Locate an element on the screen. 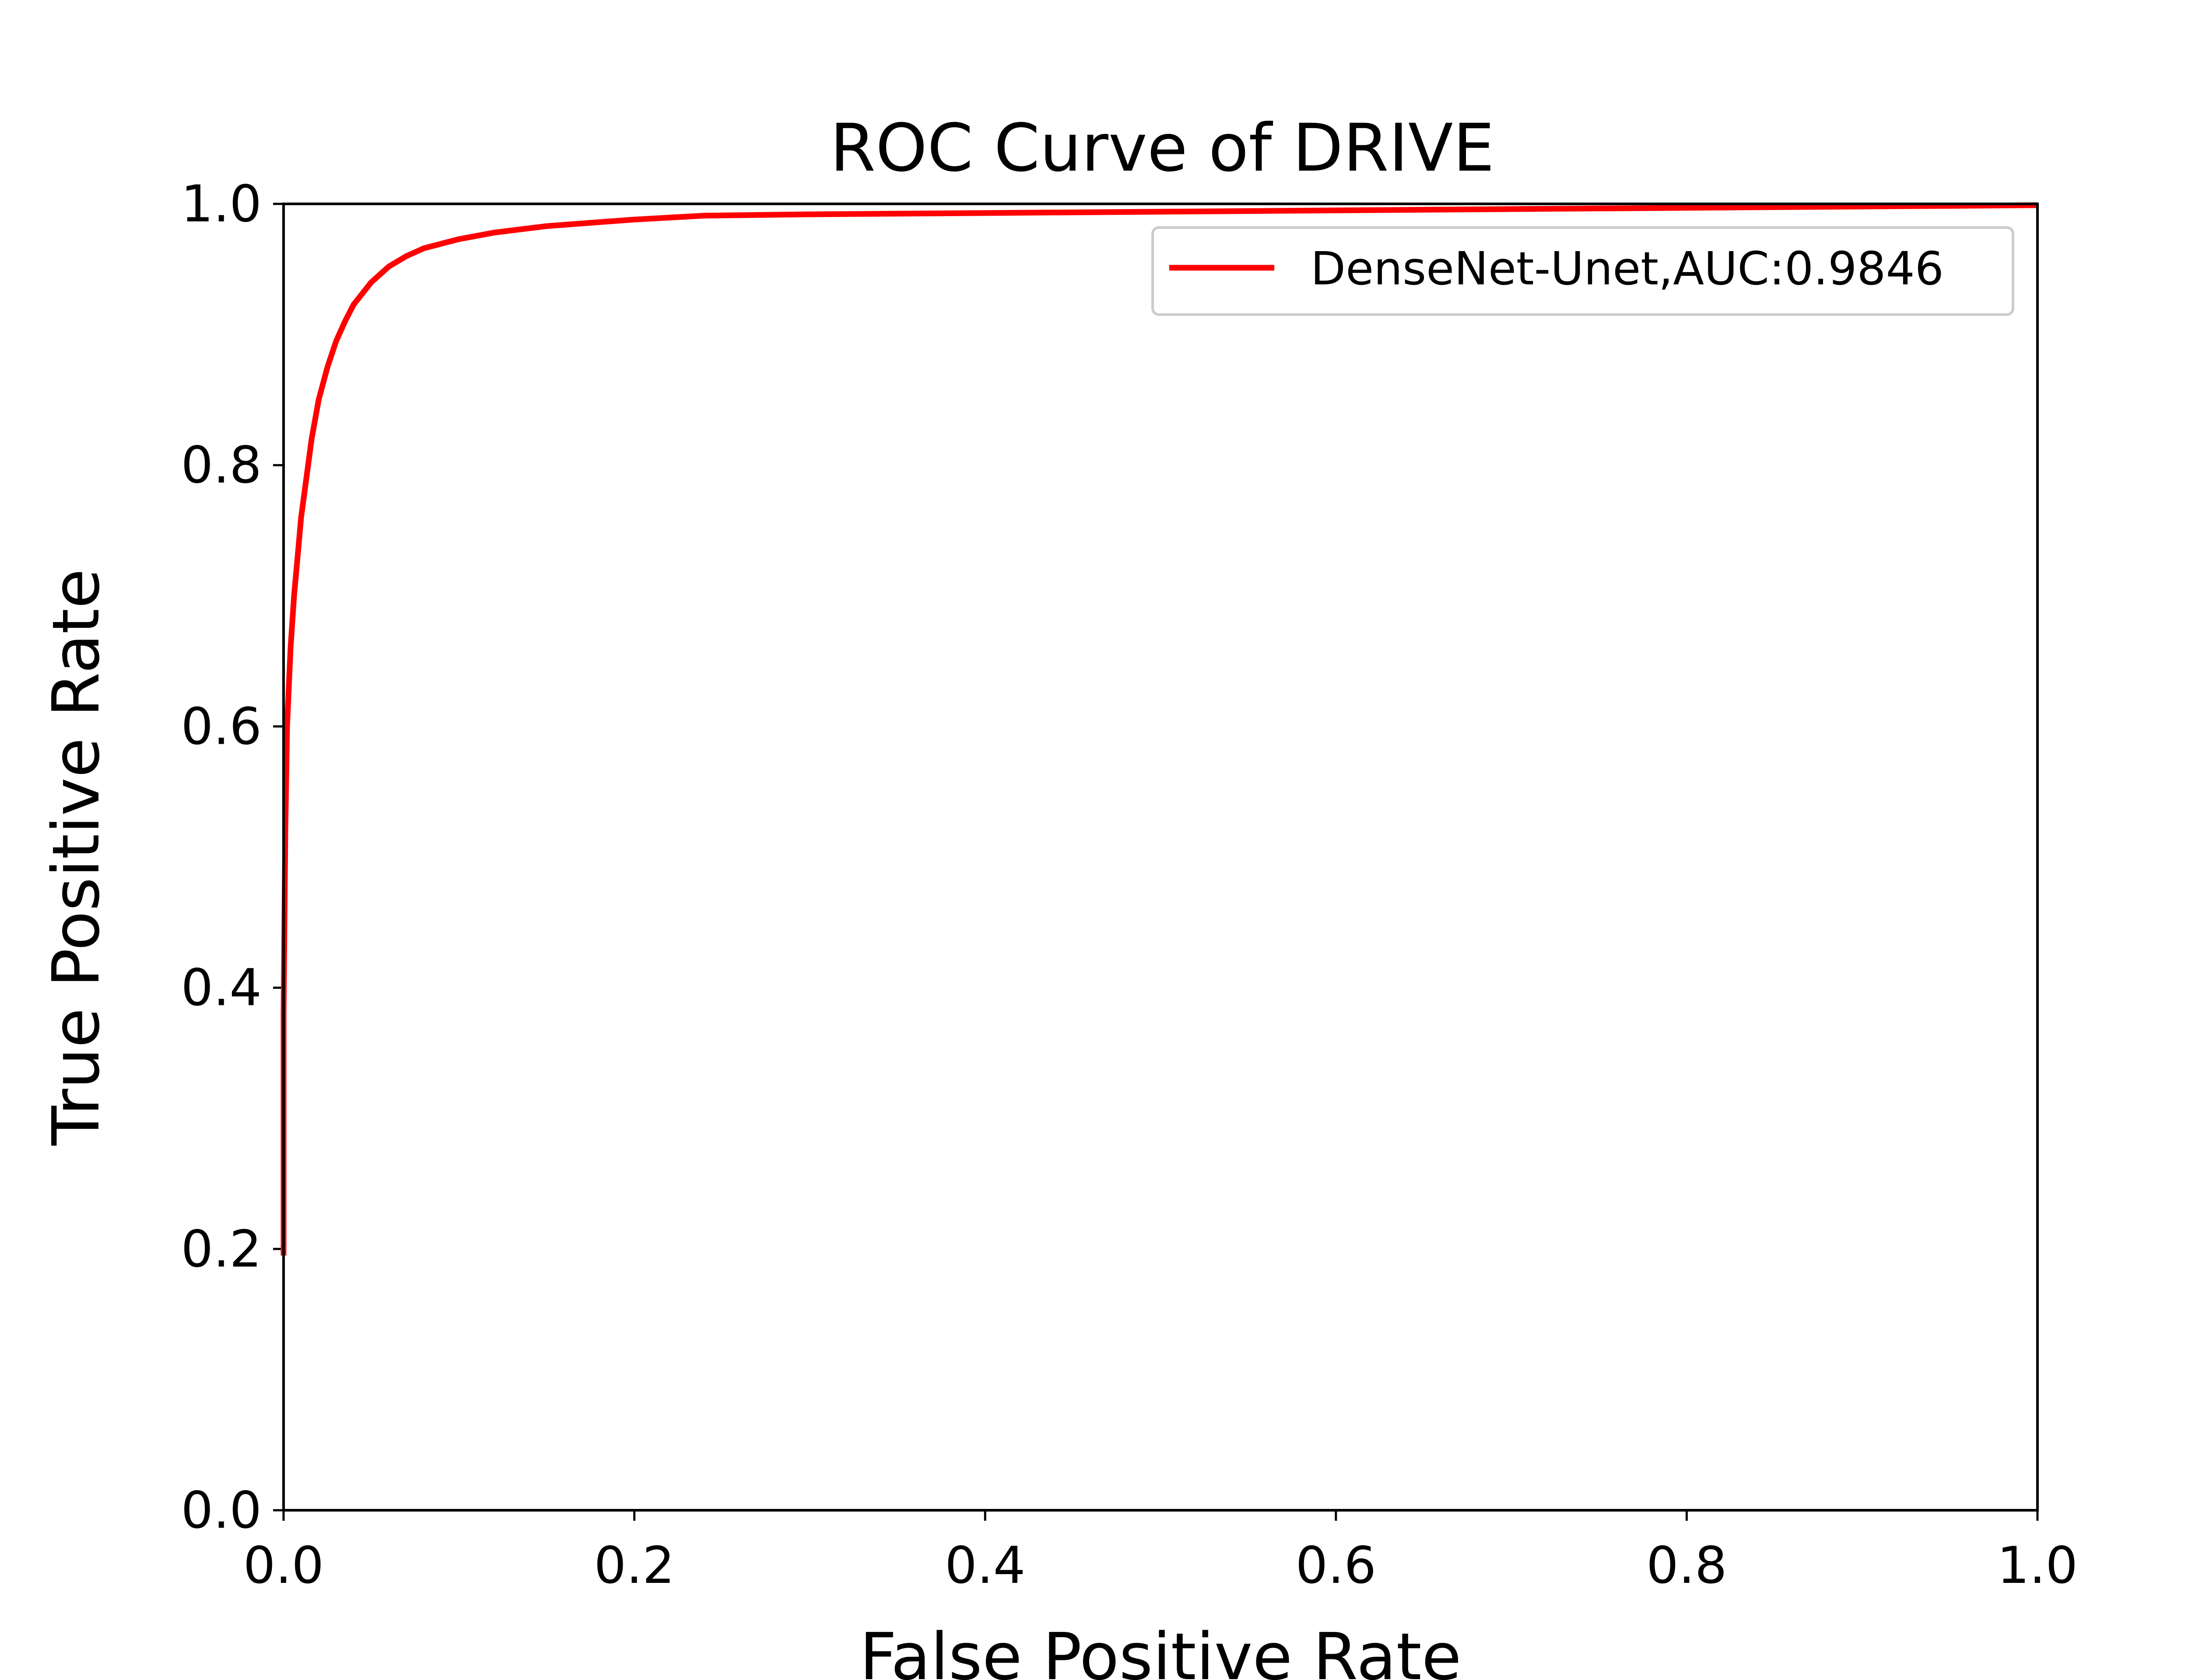 The width and height of the screenshot is (2188, 1680). x-tick-label: 1.0 is located at coordinates (2038, 1565).